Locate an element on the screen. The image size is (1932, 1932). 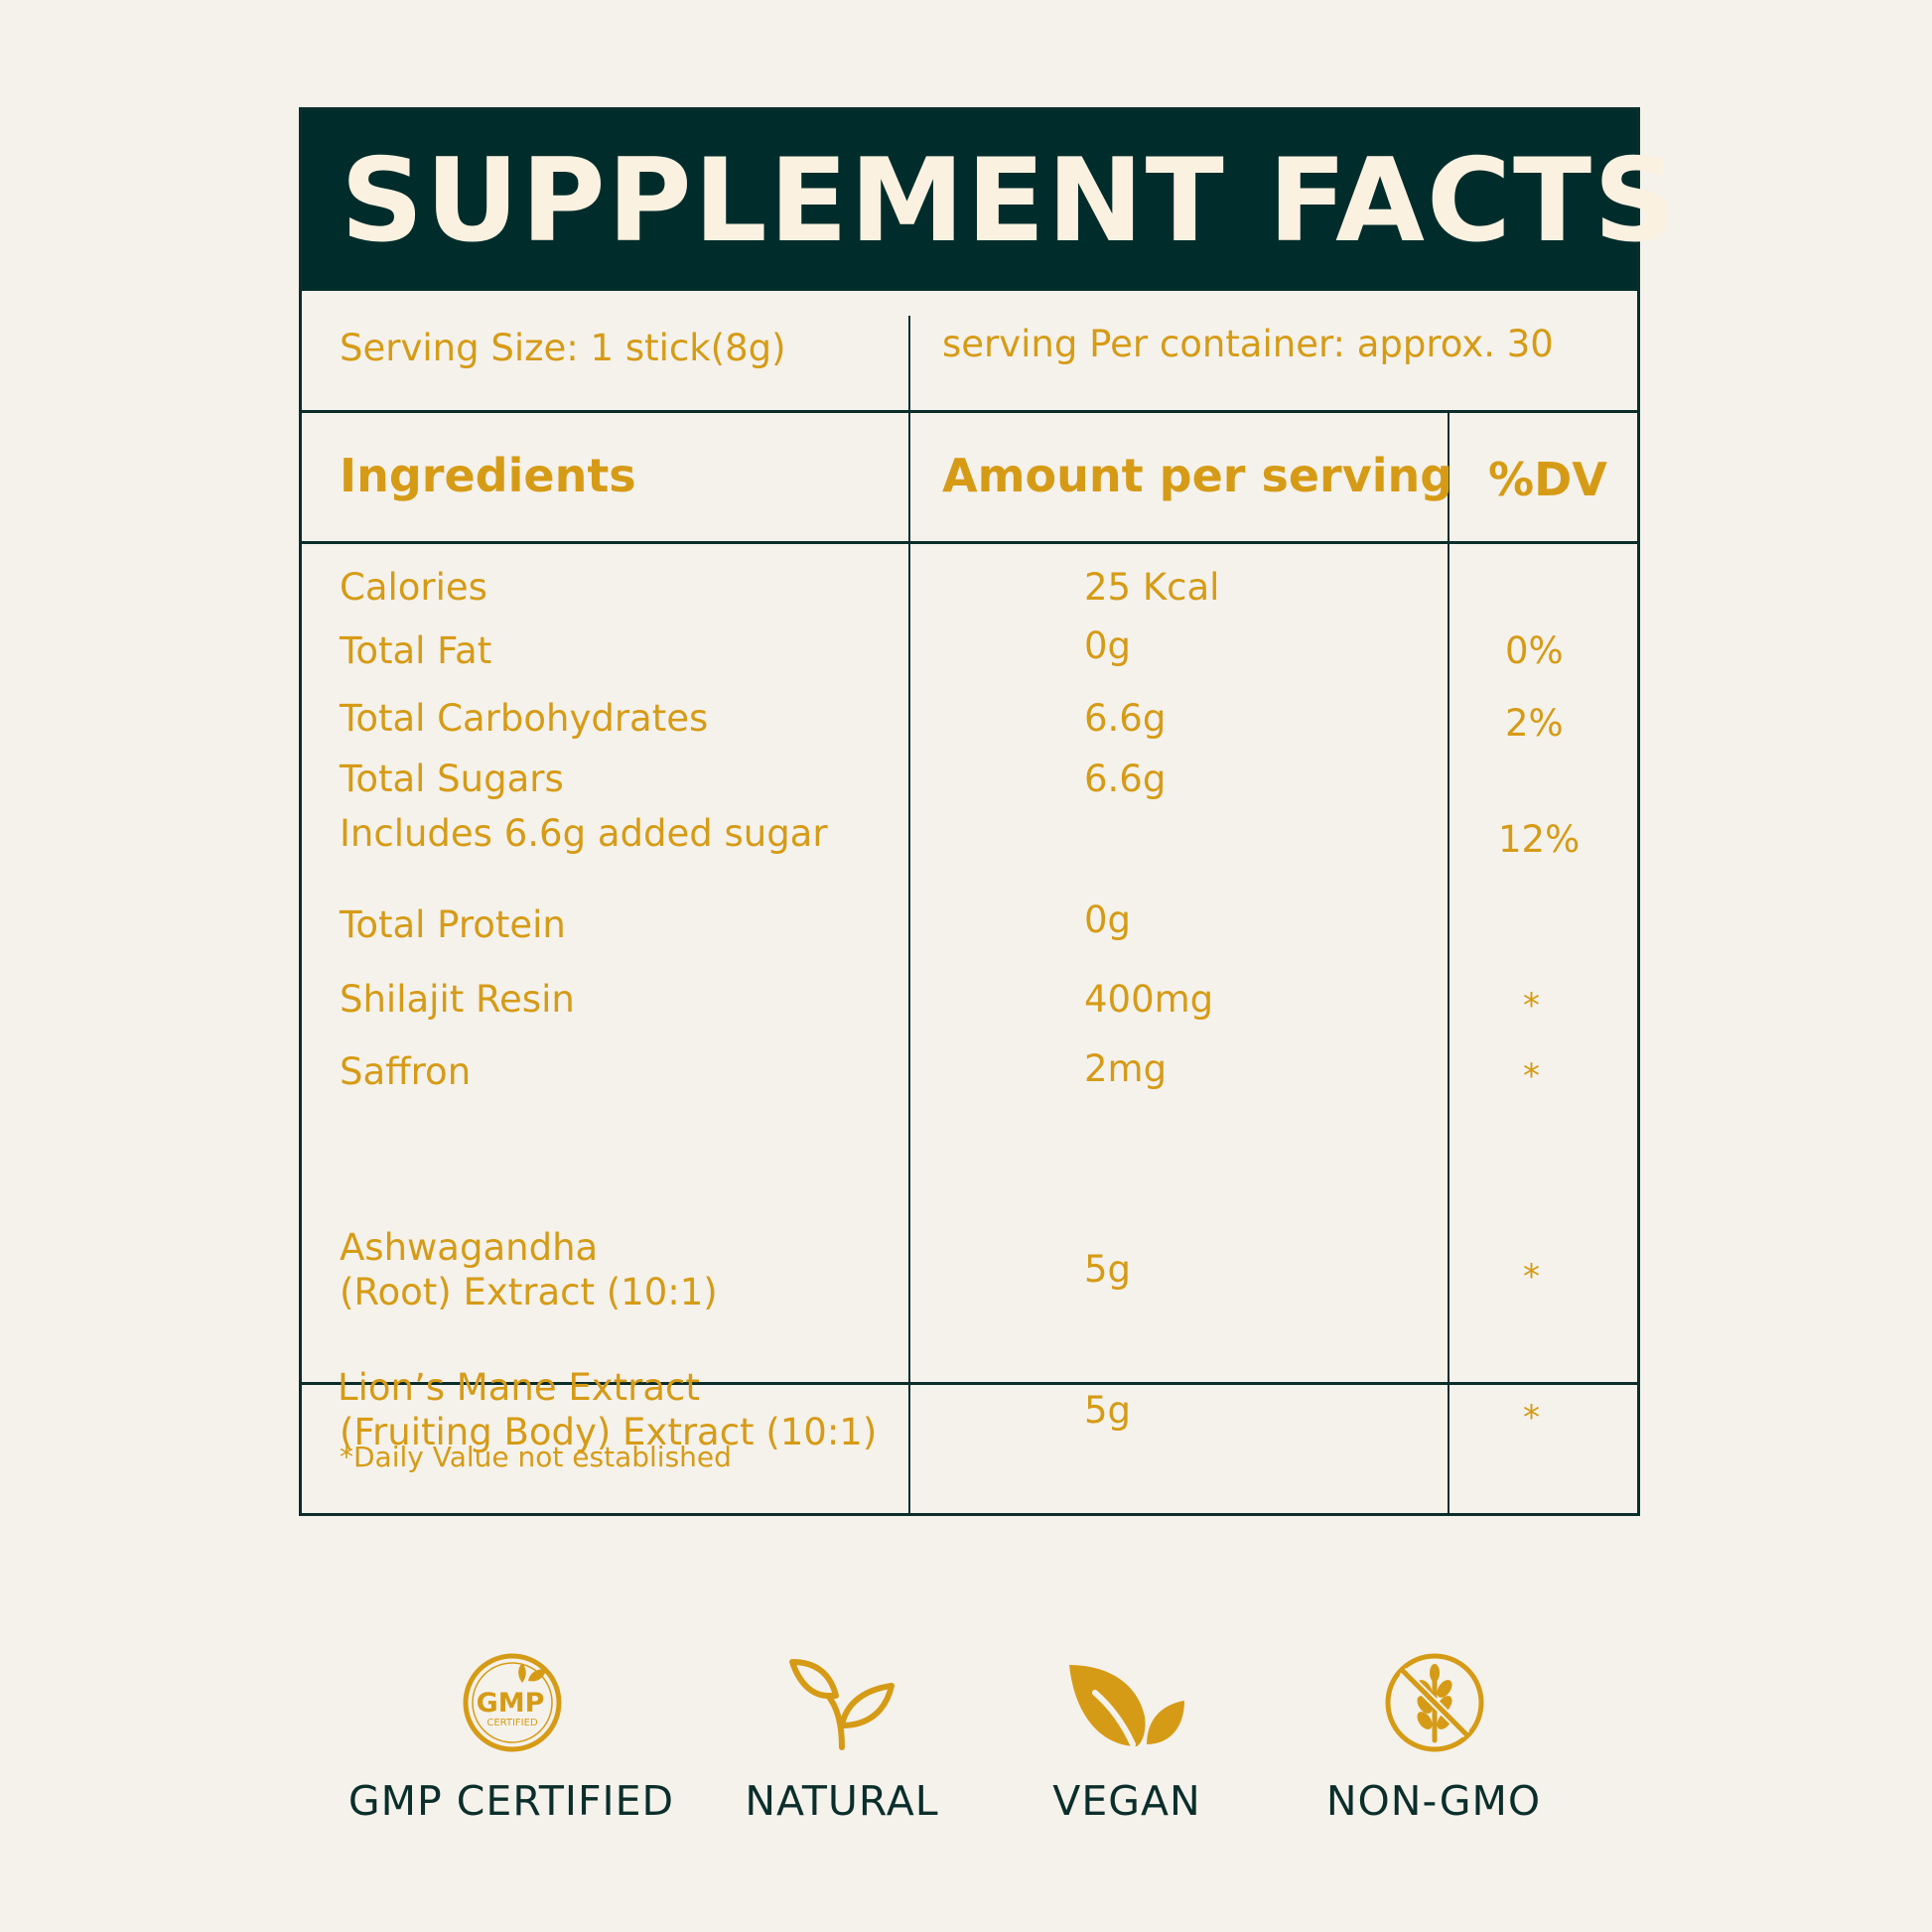
header-amount: Amount per serving is located at coordinates (1197, 476).